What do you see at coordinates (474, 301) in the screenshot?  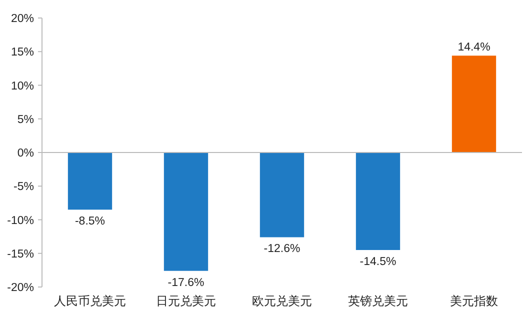 I see `x-tick-label: 美元指数` at bounding box center [474, 301].